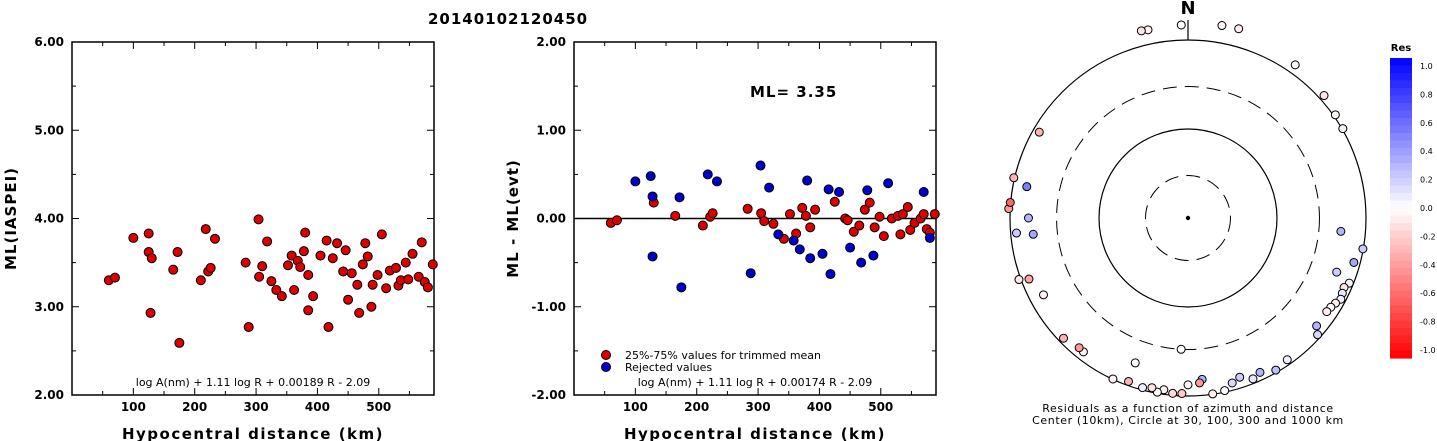  Describe the element at coordinates (1188, 218) in the screenshot. I see `center-dot` at that location.